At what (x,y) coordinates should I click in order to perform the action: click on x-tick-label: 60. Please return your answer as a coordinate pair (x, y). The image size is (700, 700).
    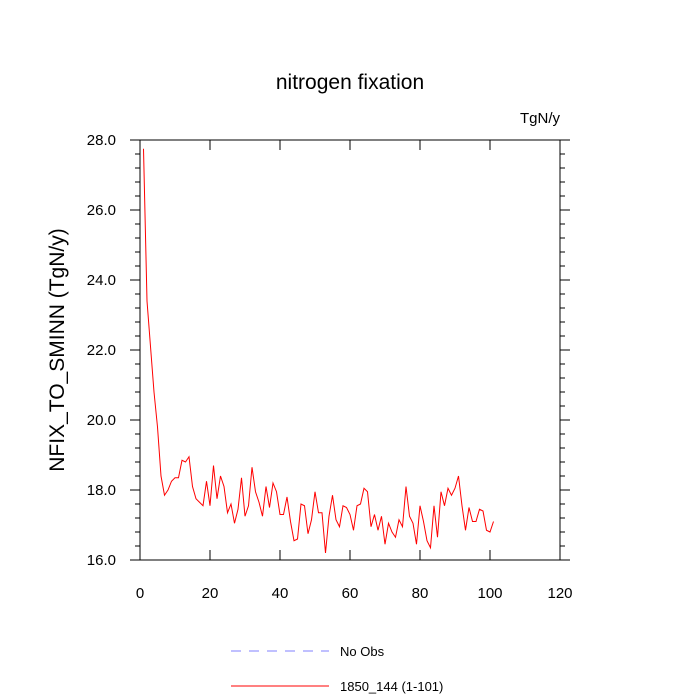
    Looking at the image, I should click on (350, 593).